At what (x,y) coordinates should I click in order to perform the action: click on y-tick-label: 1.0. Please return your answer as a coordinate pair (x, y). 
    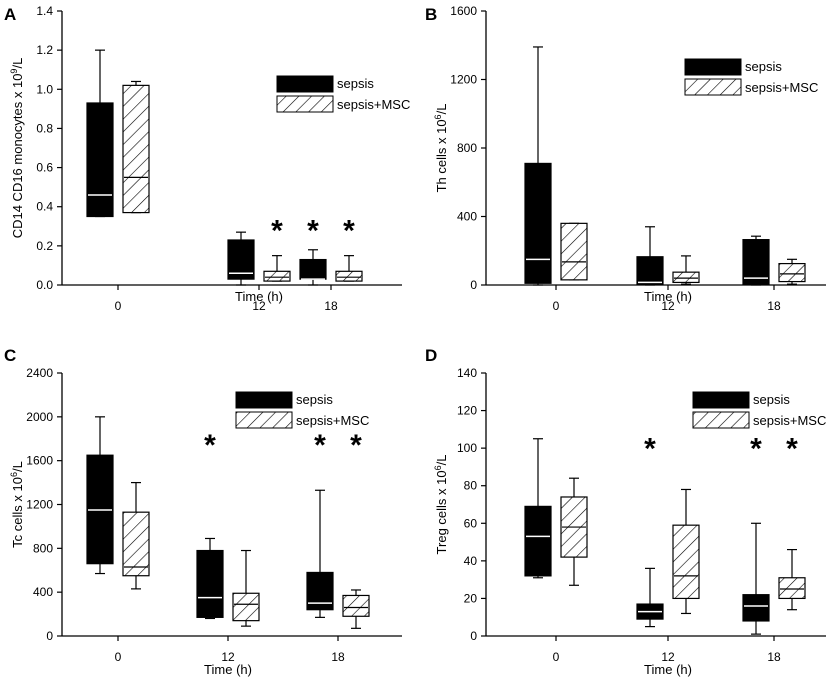
    Looking at the image, I should click on (44, 89).